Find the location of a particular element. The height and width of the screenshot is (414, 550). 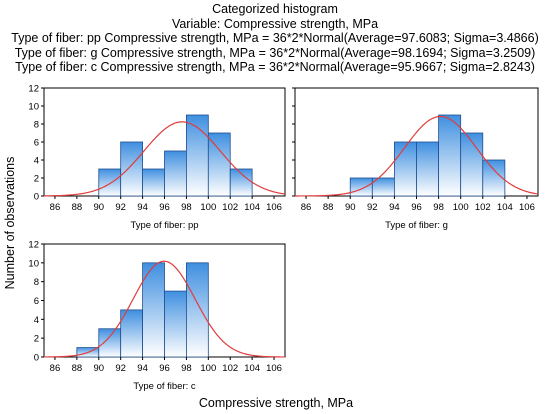

type-of-fiber-c-x-tick-label-96: 96 is located at coordinates (164, 368).